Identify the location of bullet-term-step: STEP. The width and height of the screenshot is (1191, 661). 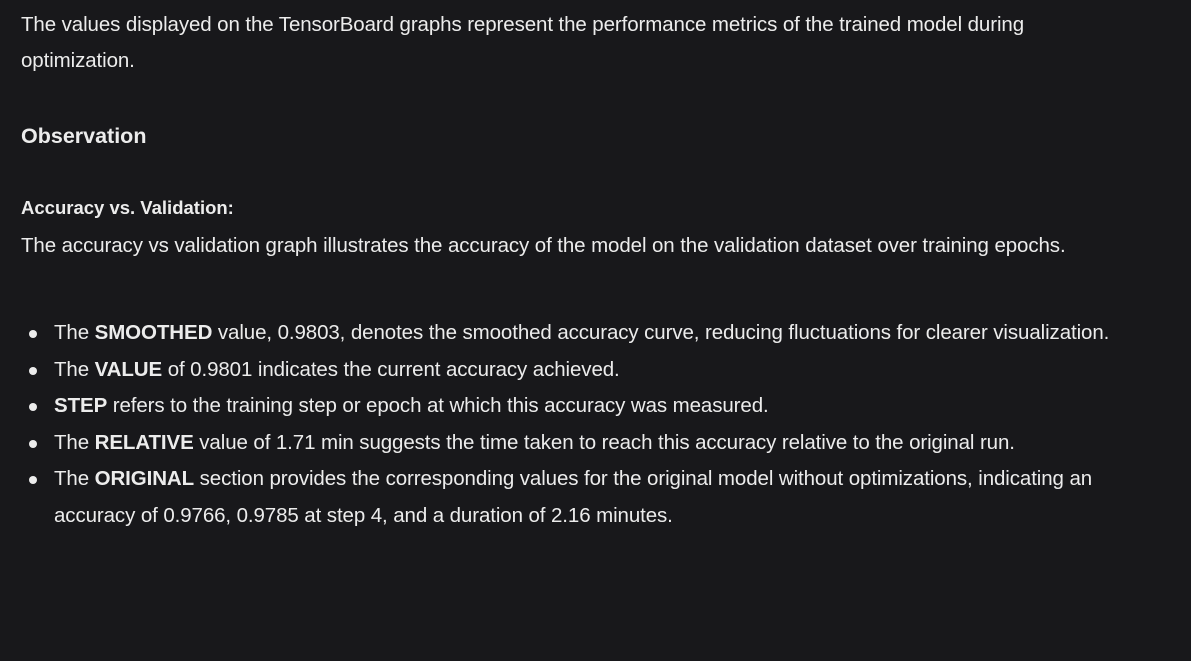
(81, 405).